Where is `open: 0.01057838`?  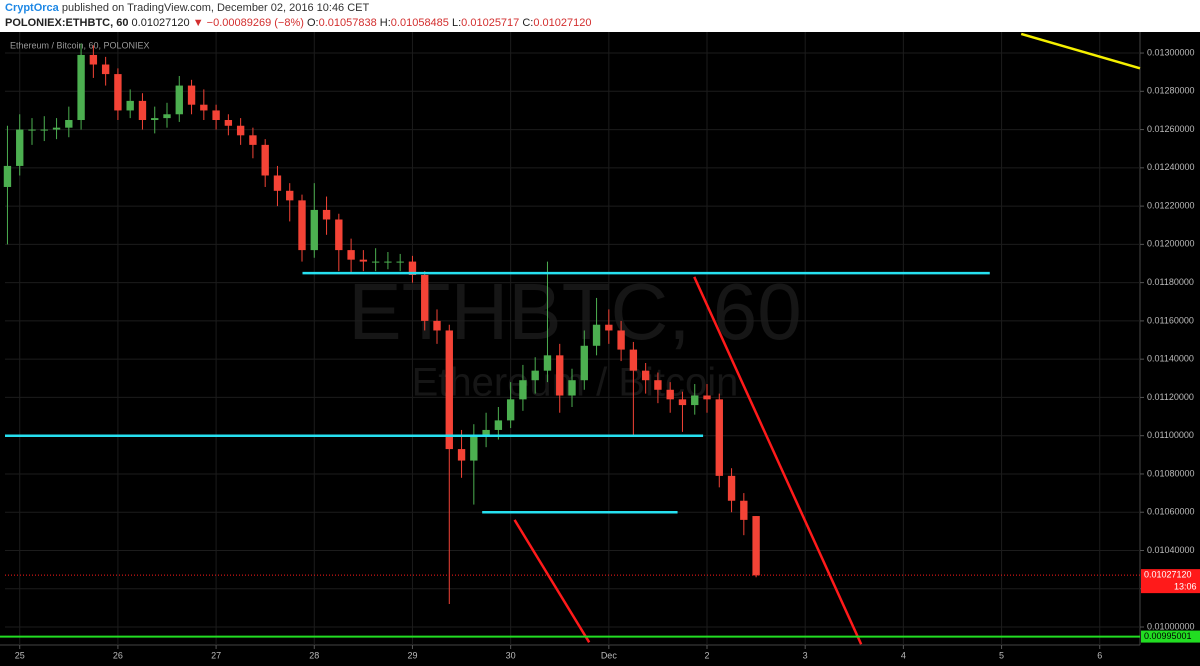 open: 0.01057838 is located at coordinates (348, 23).